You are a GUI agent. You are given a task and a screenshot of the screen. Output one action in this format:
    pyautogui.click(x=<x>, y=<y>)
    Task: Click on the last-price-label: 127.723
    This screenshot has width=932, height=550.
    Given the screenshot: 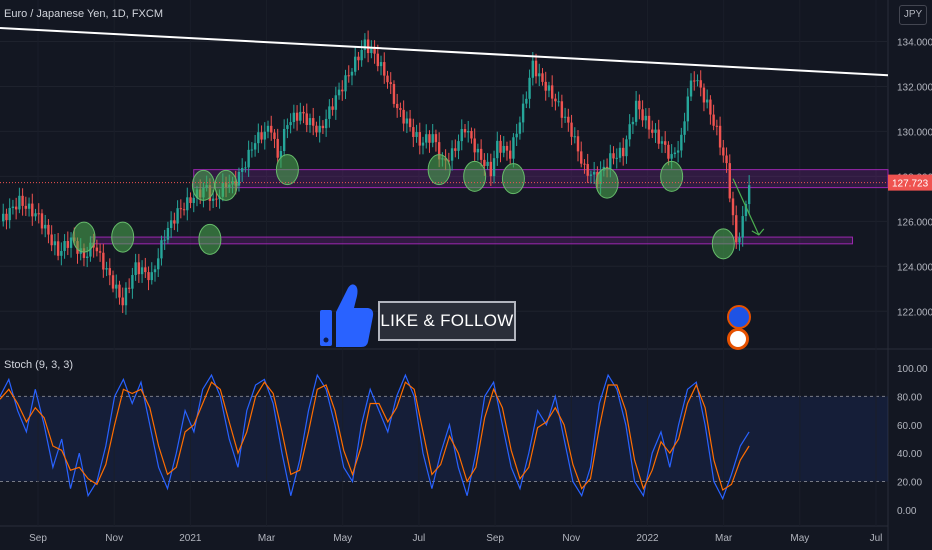 What is the action you would take?
    pyautogui.click(x=910, y=184)
    